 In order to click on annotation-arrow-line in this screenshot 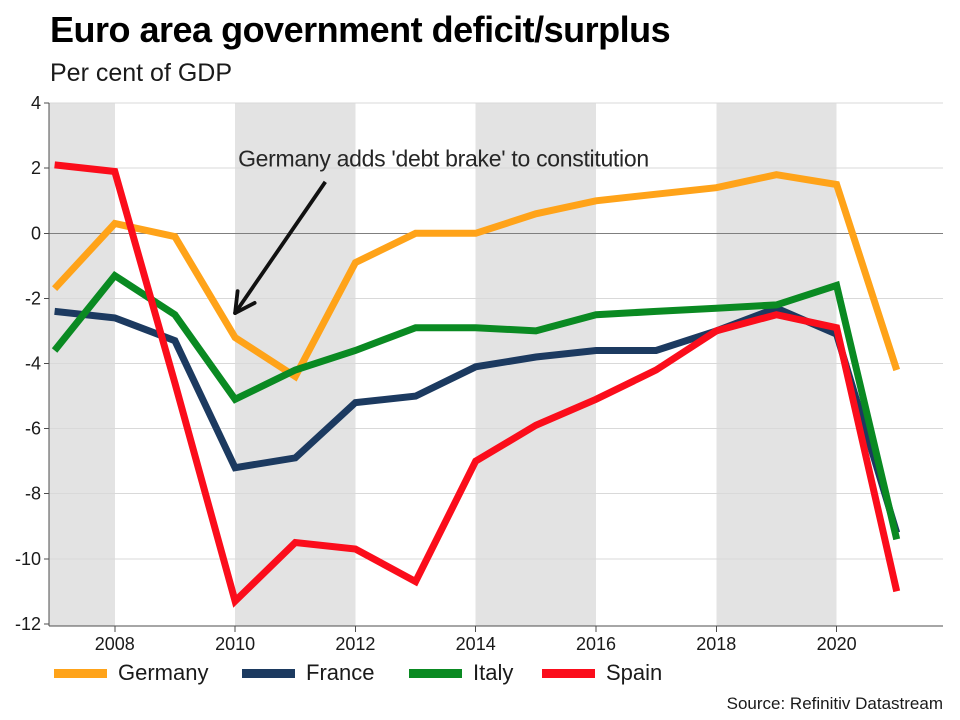, I will do `click(280, 247)`.